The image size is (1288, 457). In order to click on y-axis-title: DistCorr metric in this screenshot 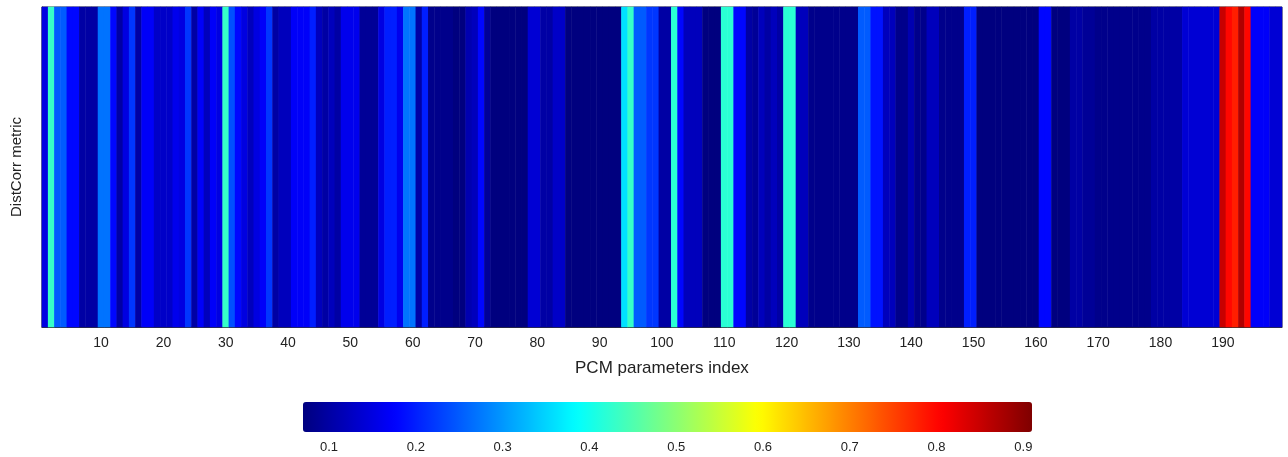, I will do `click(15, 166)`.